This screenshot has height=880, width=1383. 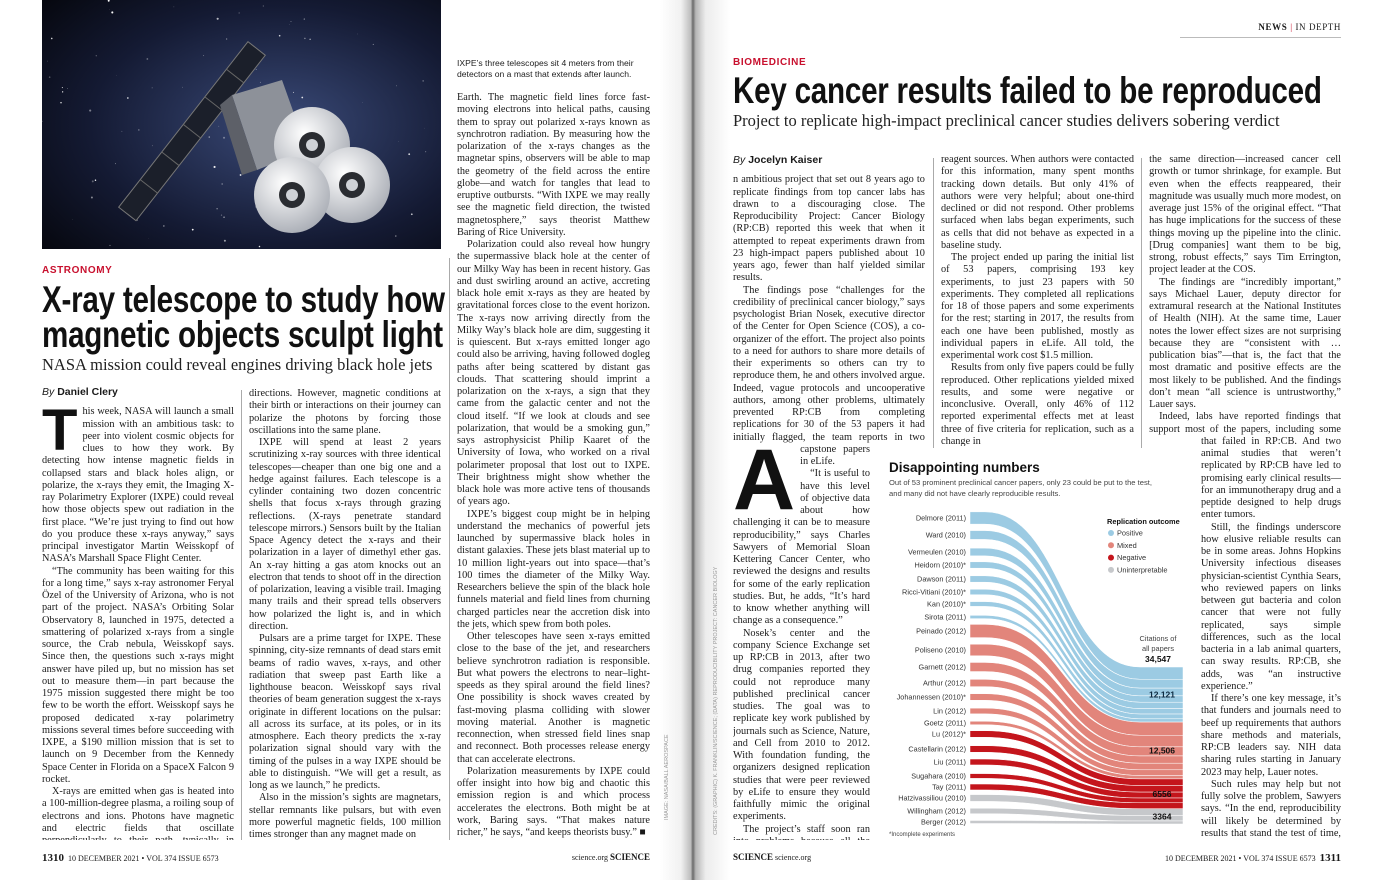 What do you see at coordinates (1158, 648) in the screenshot?
I see `total-label: all papers` at bounding box center [1158, 648].